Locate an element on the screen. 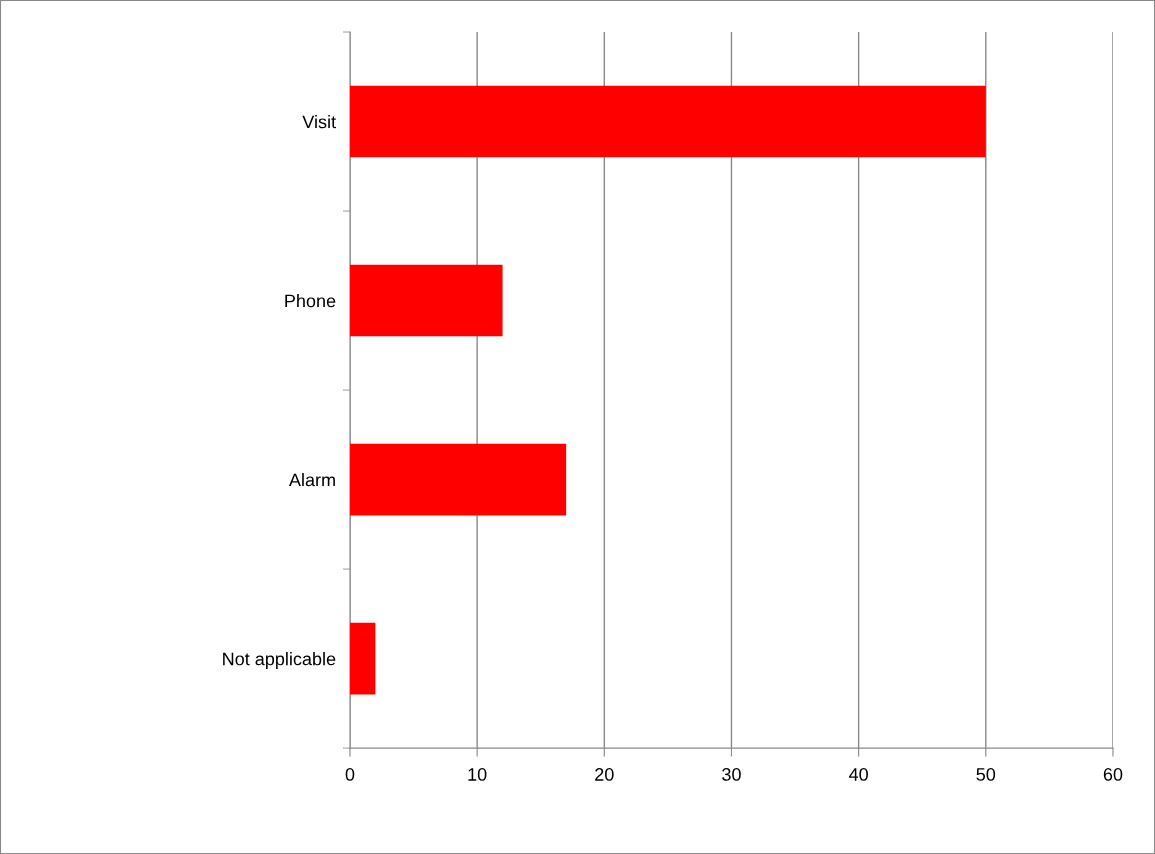 The height and width of the screenshot is (854, 1155). y-tick-label: Visit is located at coordinates (319, 121).